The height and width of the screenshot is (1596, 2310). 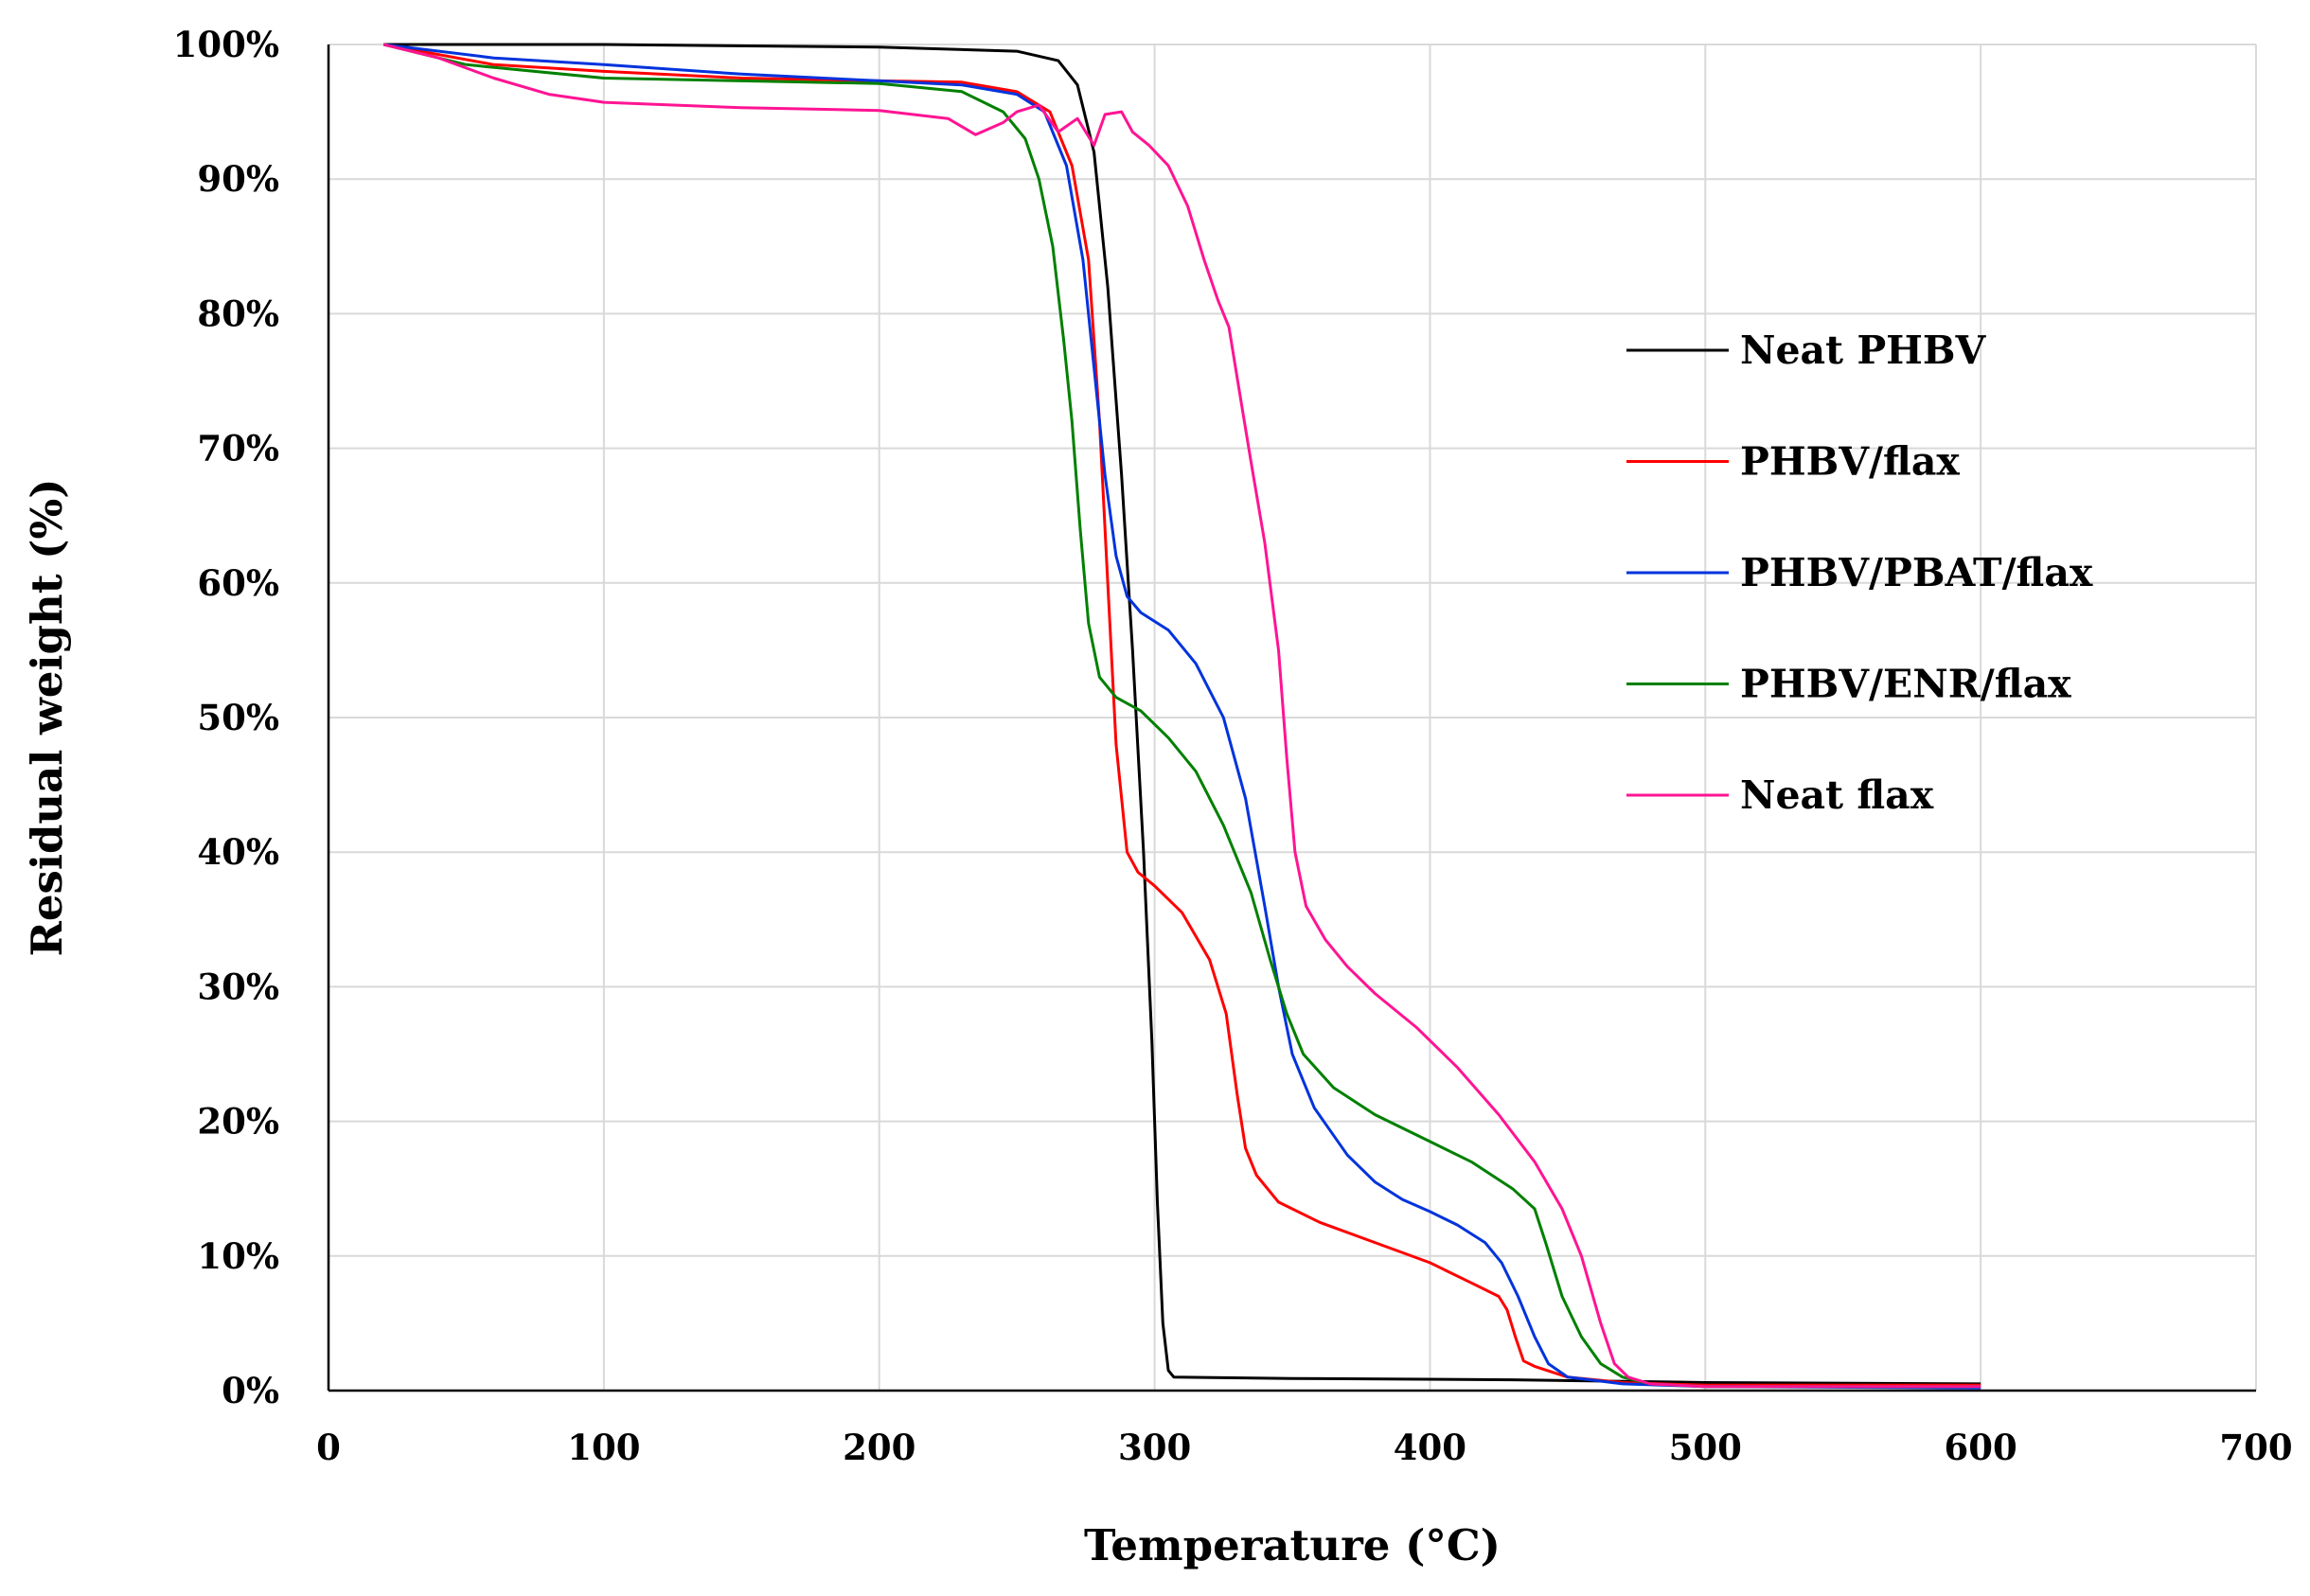 I want to click on y-tick-label: 20%, so click(x=238, y=1122).